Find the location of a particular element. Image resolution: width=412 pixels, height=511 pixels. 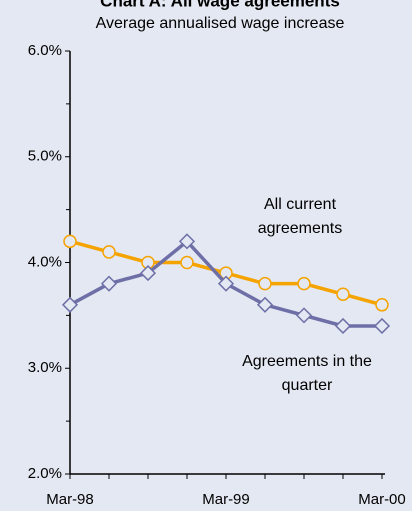

series-annotation: All current agreements is located at coordinates (300, 216).